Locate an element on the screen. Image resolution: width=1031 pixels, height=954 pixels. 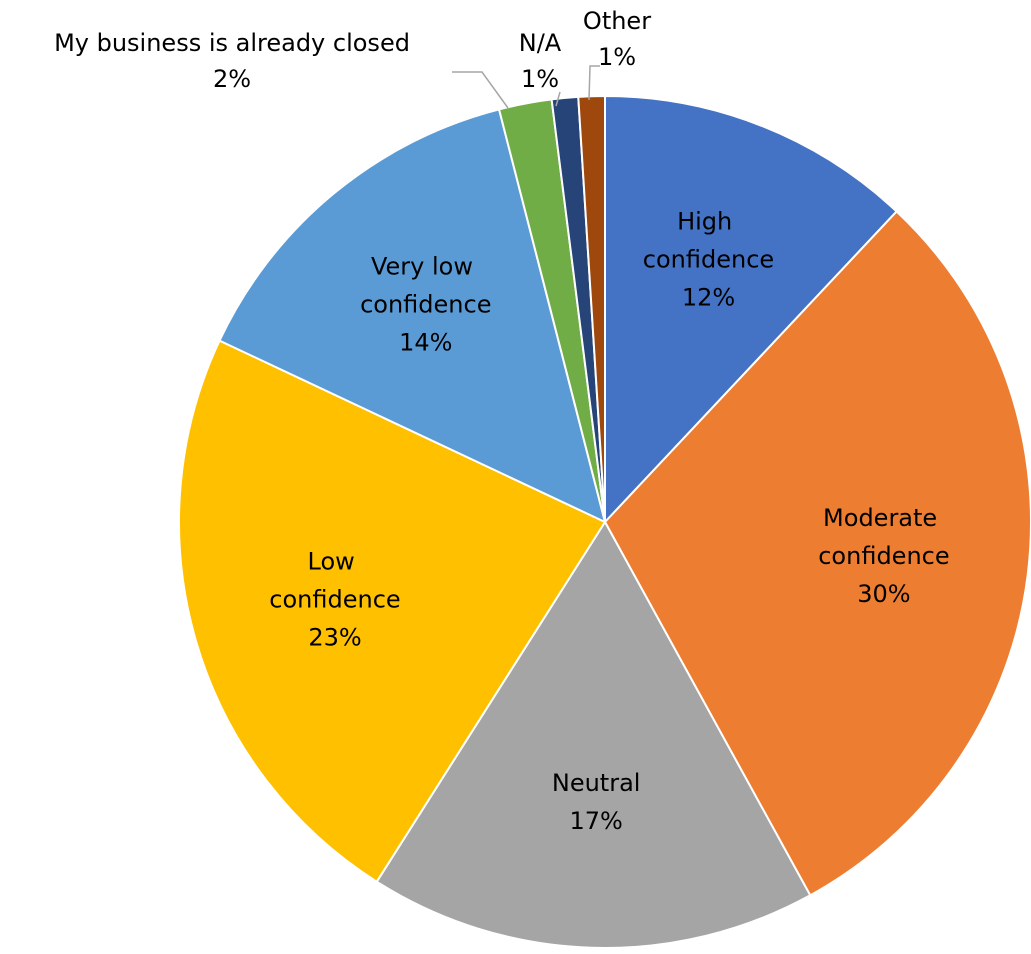
category-label: Neutral is located at coordinates (596, 783).